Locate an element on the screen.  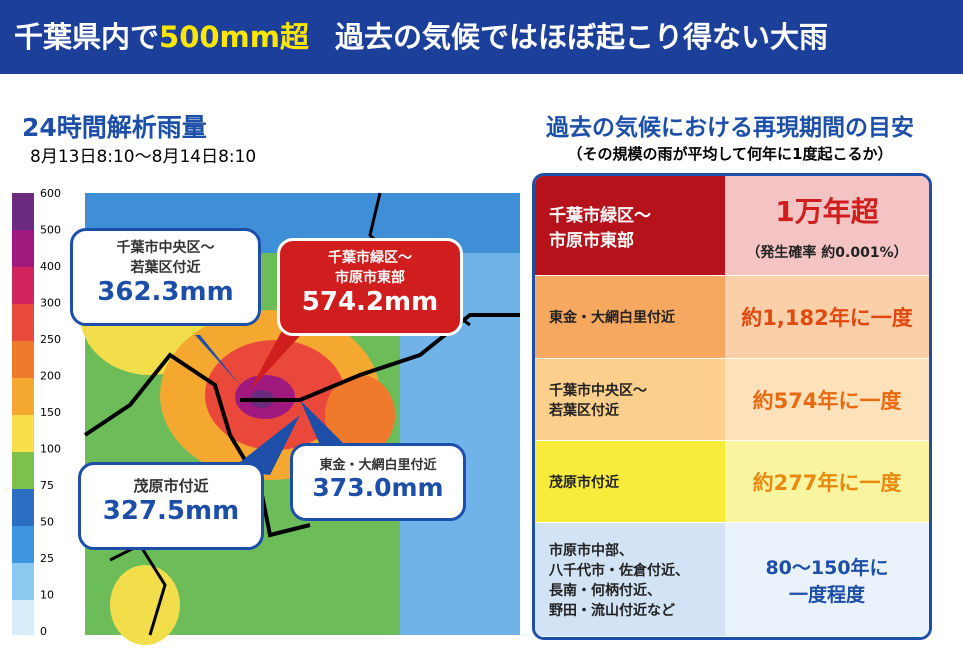
period: 約1,182年に一度 is located at coordinates (827, 318).